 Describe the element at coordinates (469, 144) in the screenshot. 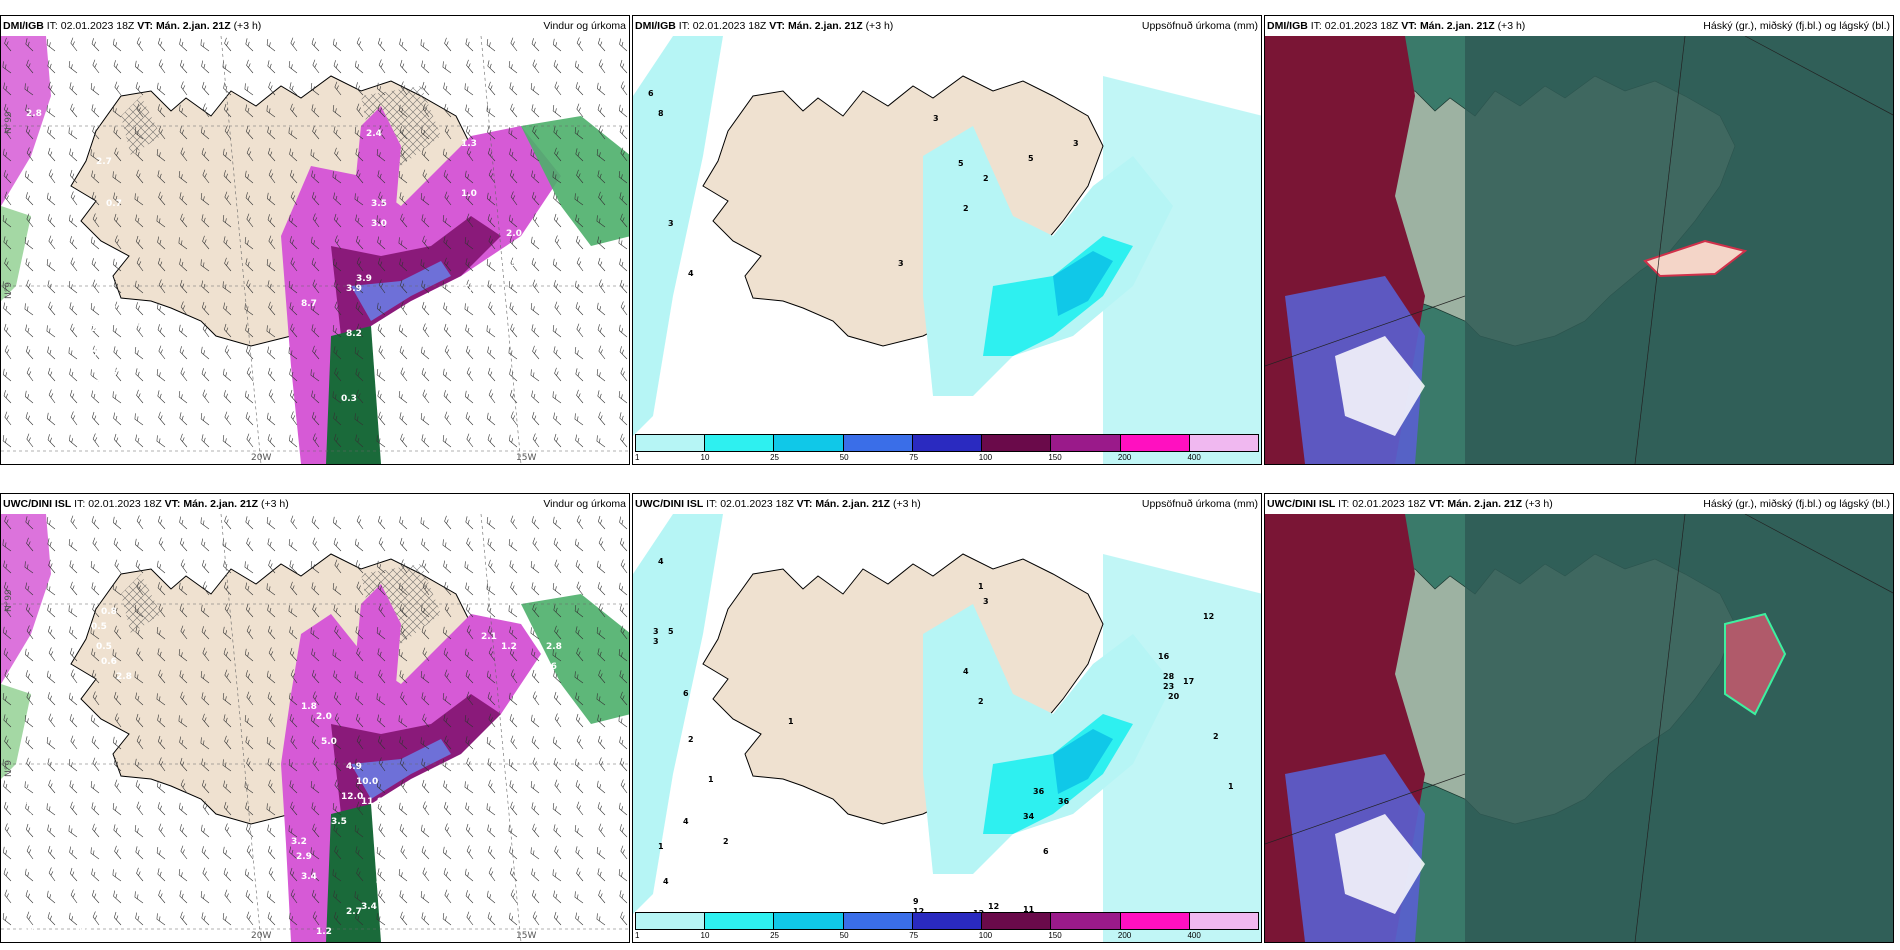

I see `value-label: 1.3` at that location.